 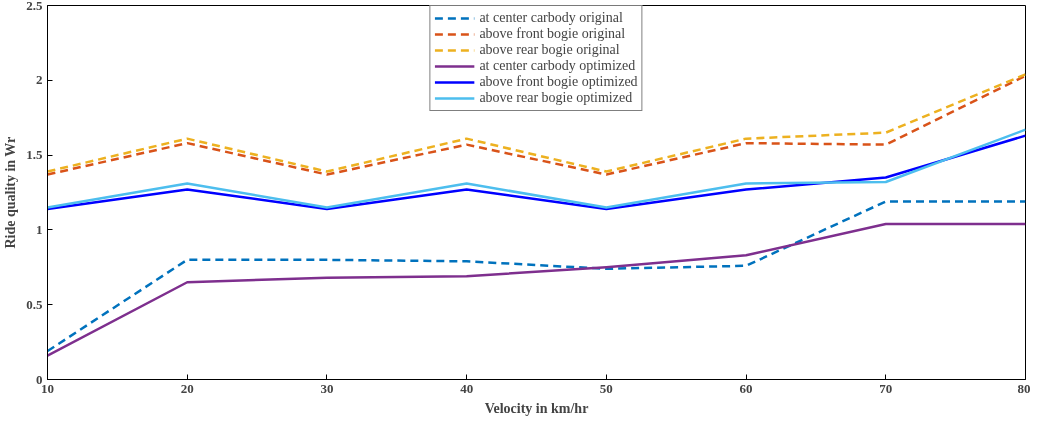 I want to click on y-tick-label: 0, so click(x=39, y=379).